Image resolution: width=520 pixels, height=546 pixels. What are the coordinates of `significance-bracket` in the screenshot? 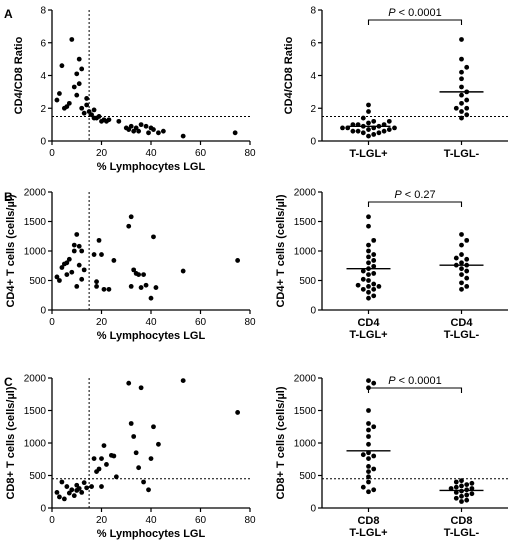 It's located at (415, 22).